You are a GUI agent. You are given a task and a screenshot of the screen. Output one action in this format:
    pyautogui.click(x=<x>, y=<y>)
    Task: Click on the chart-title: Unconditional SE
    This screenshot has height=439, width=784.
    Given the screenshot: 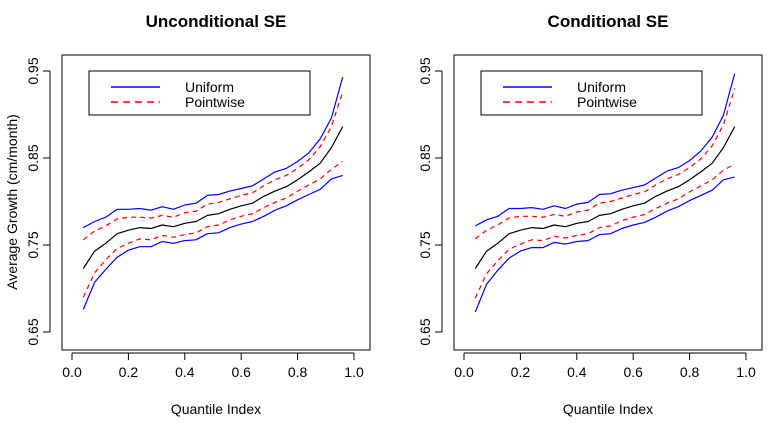 What is the action you would take?
    pyautogui.click(x=216, y=21)
    